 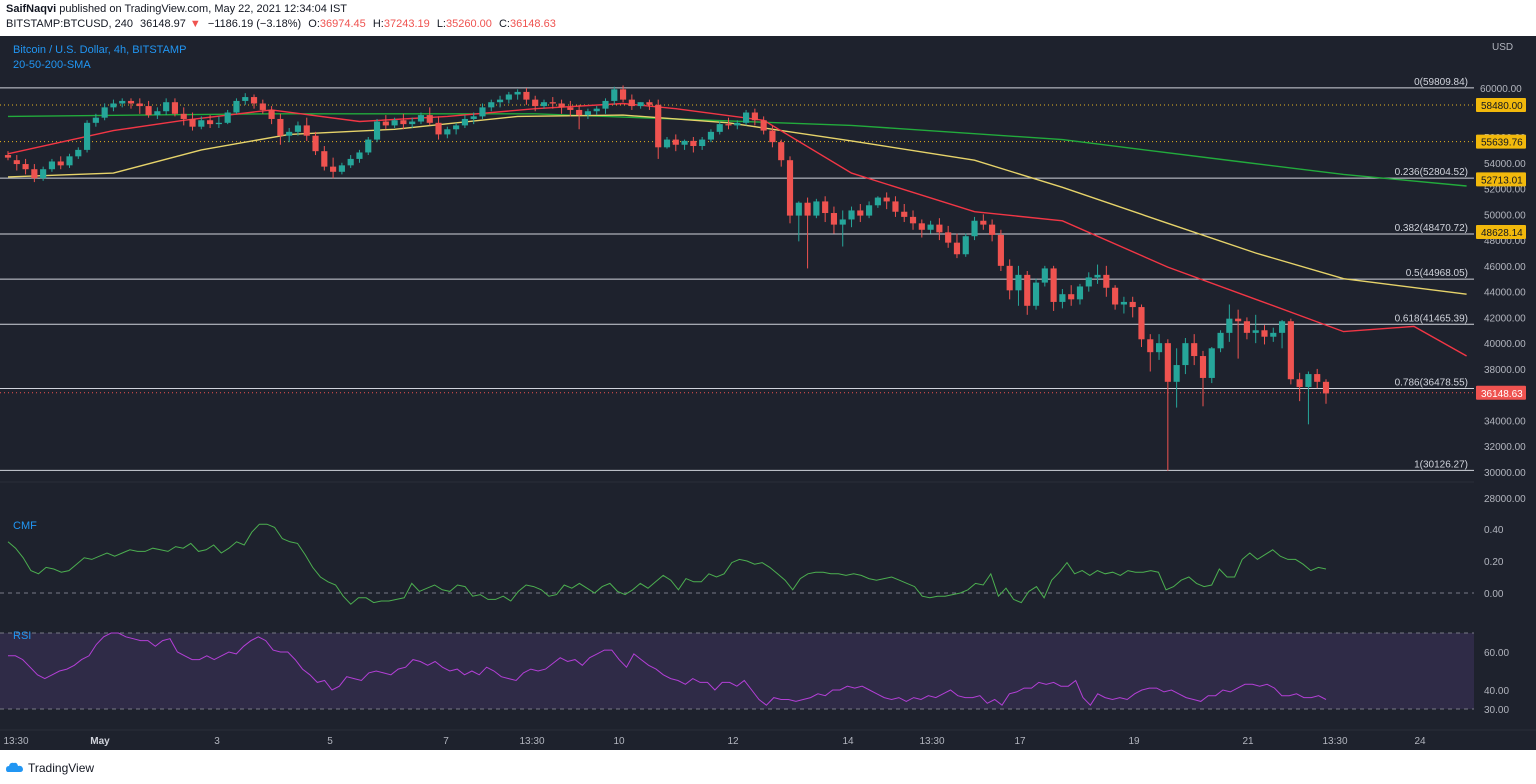 What do you see at coordinates (254, 24) in the screenshot?
I see `price-change: −1186.19 (−3.18%)` at bounding box center [254, 24].